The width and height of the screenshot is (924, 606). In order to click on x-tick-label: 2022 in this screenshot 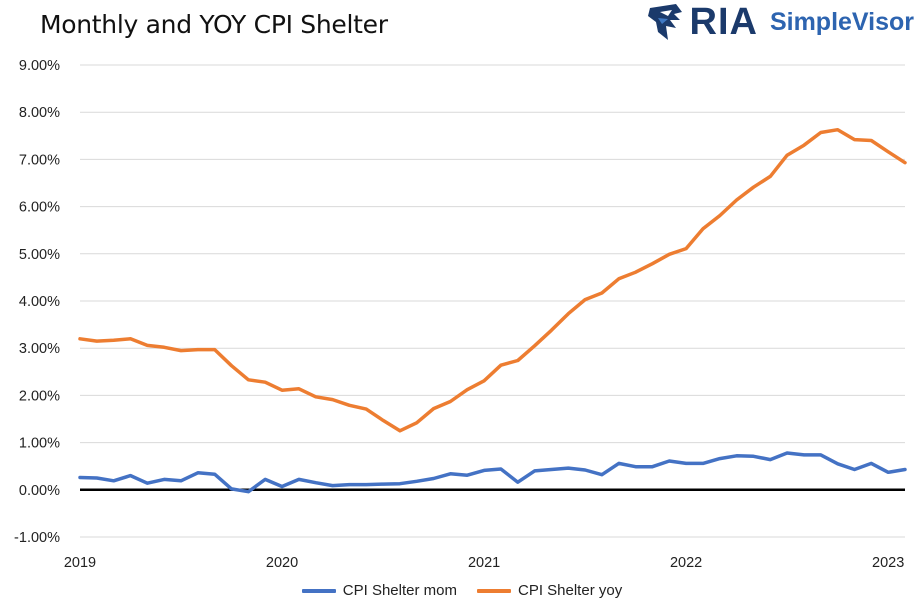, I will do `click(686, 563)`.